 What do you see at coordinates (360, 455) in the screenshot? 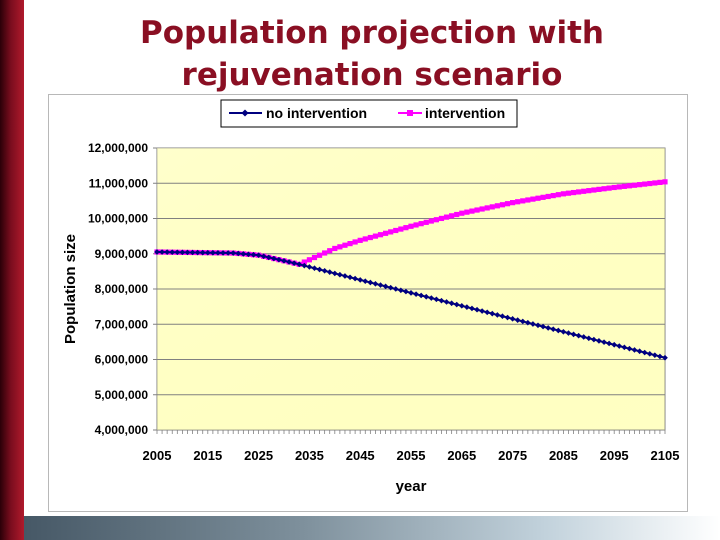
I see `x-tick-label: 2045` at bounding box center [360, 455].